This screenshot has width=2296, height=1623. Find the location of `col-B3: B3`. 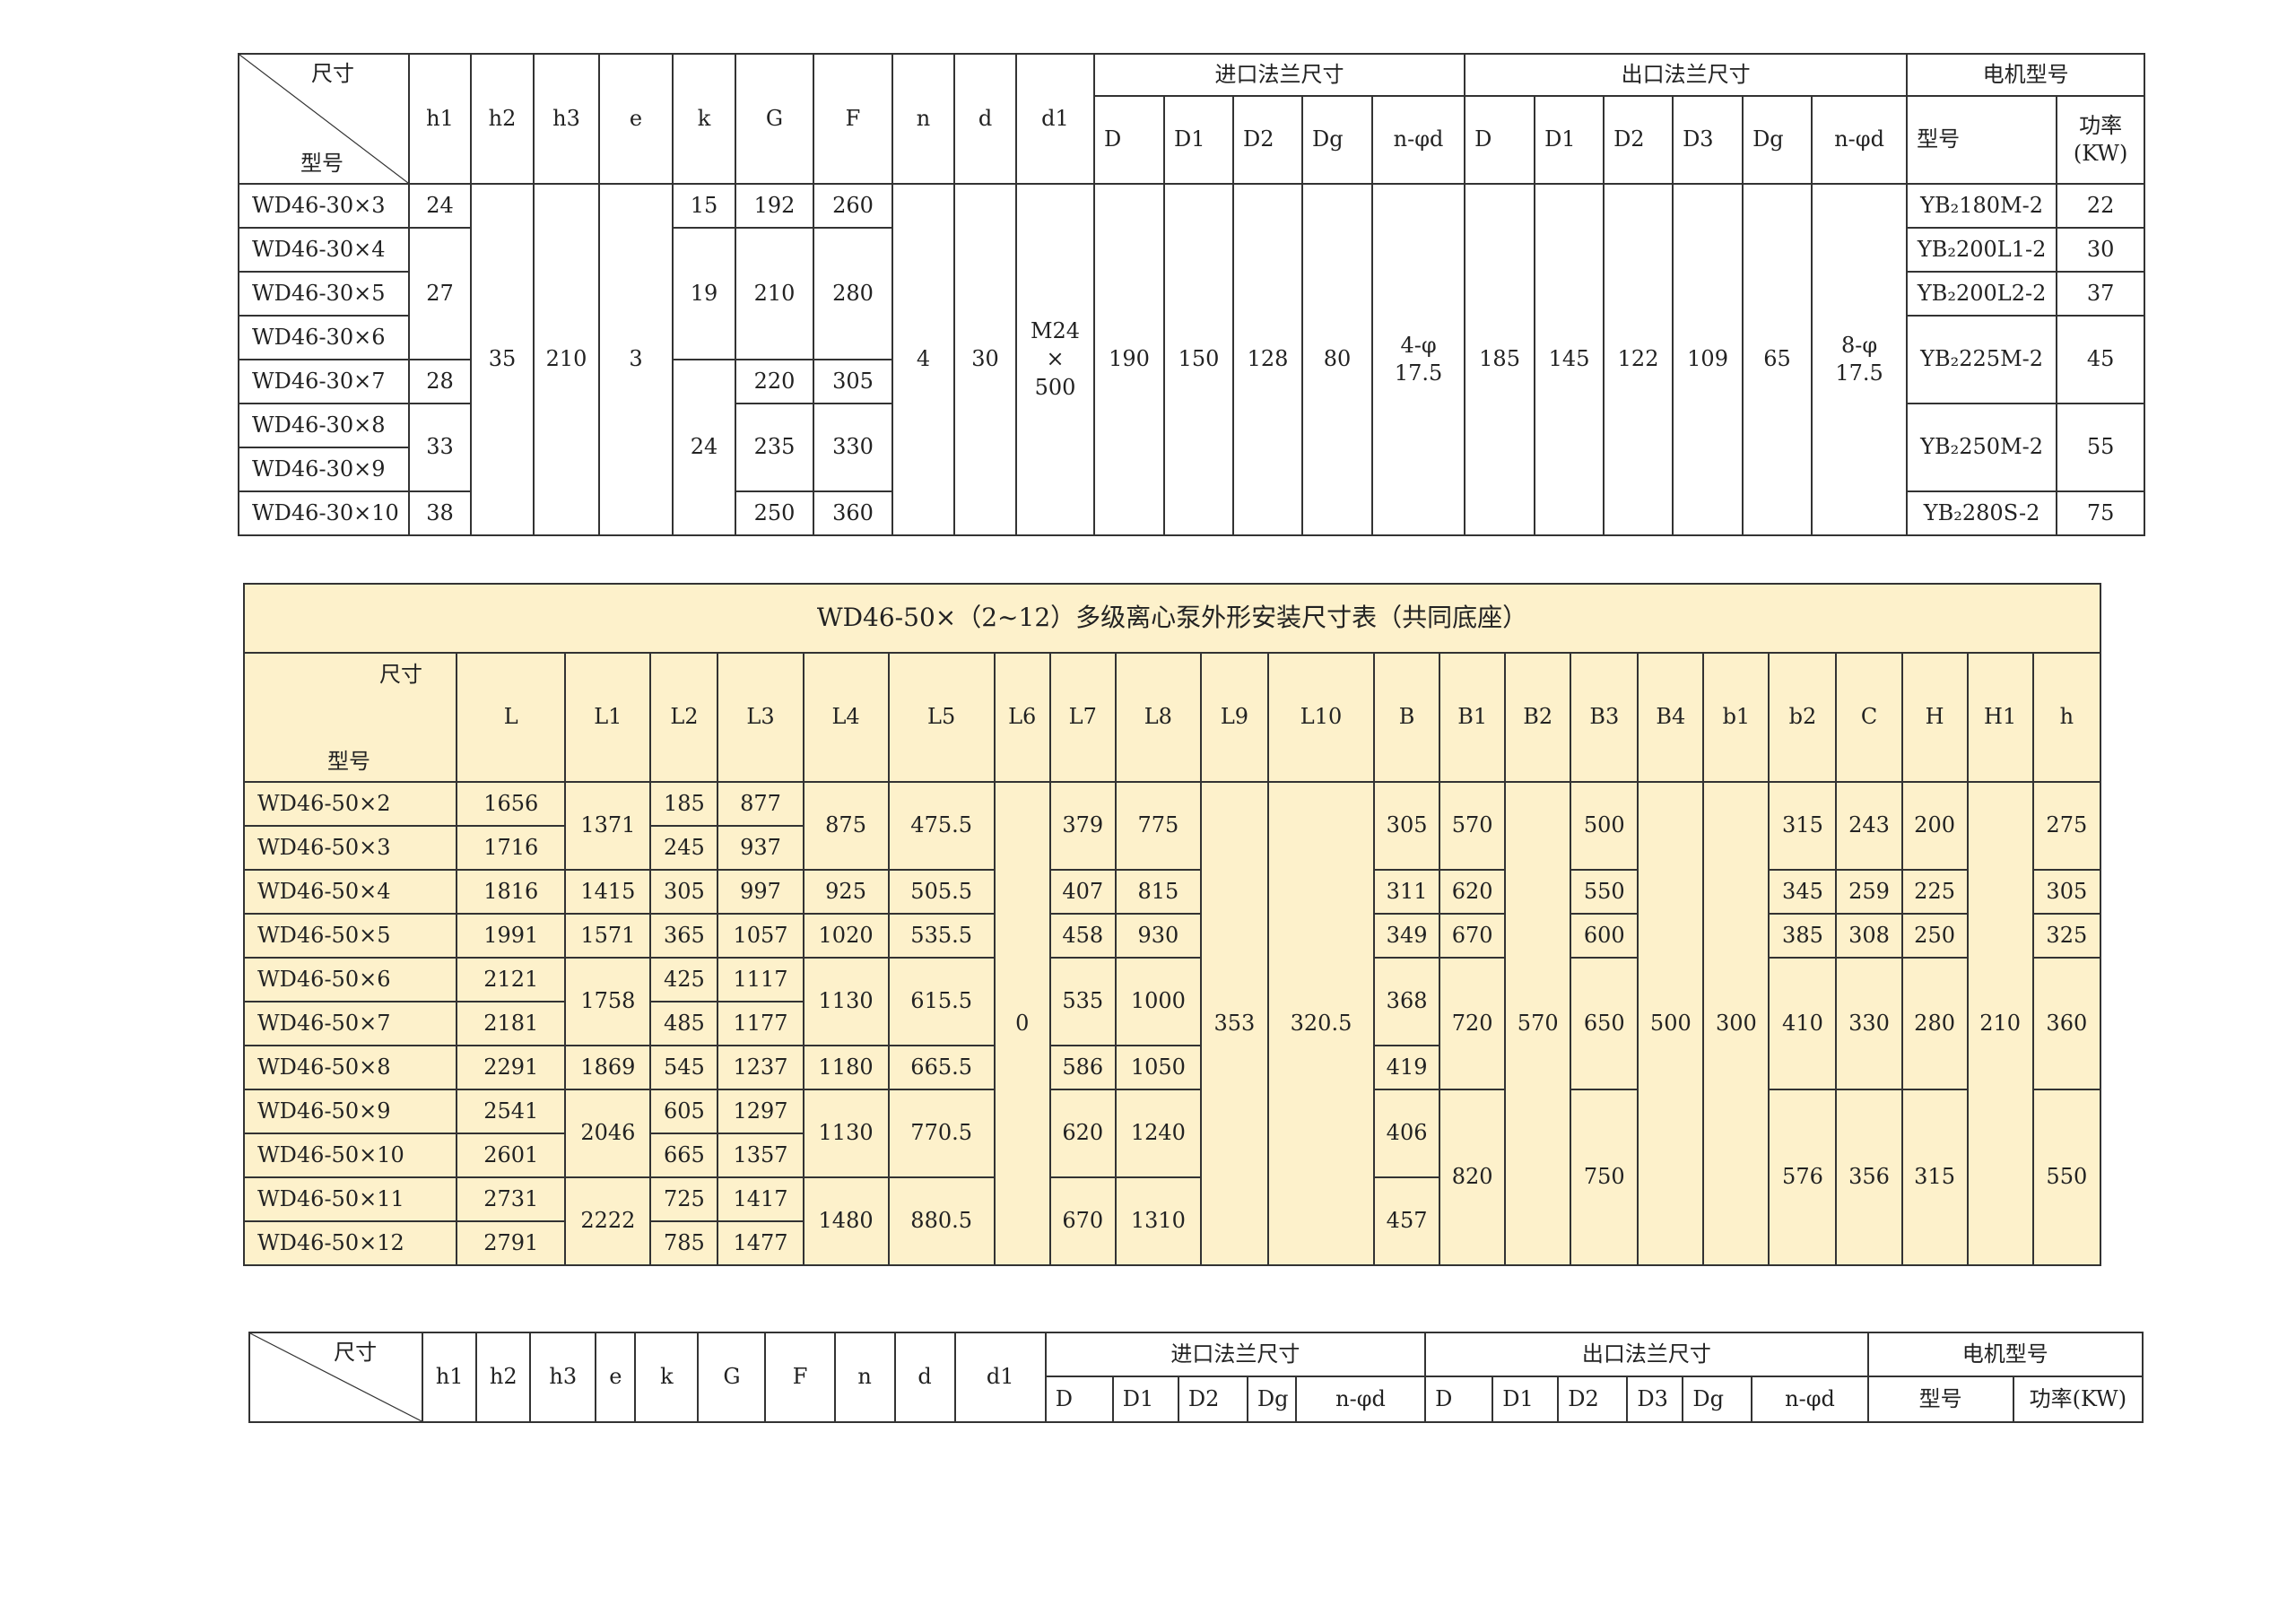

col-B3: B3 is located at coordinates (1604, 717).